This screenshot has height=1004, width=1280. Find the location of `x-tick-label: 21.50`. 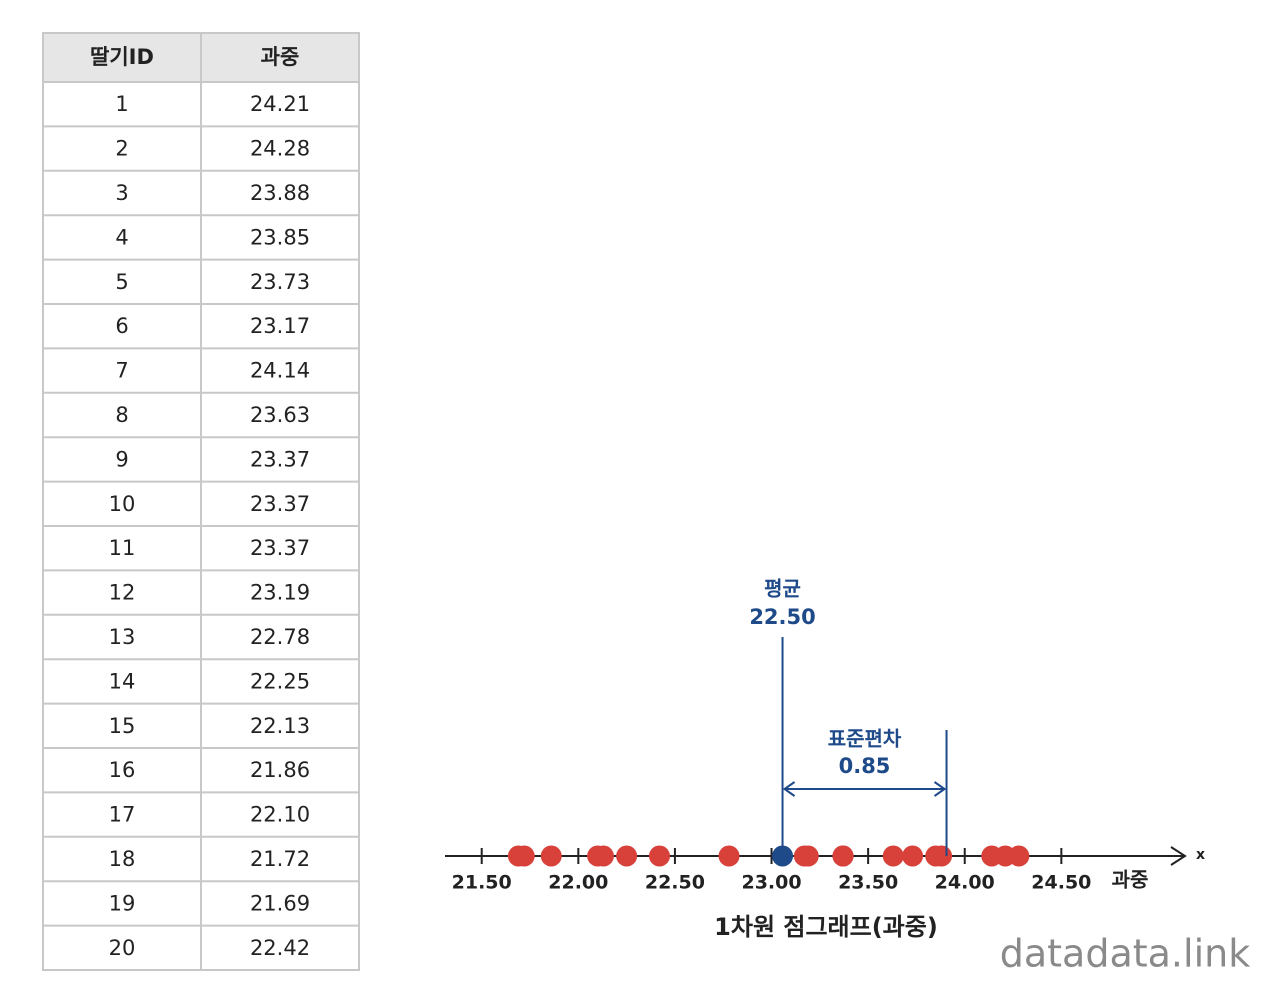

x-tick-label: 21.50 is located at coordinates (482, 883).